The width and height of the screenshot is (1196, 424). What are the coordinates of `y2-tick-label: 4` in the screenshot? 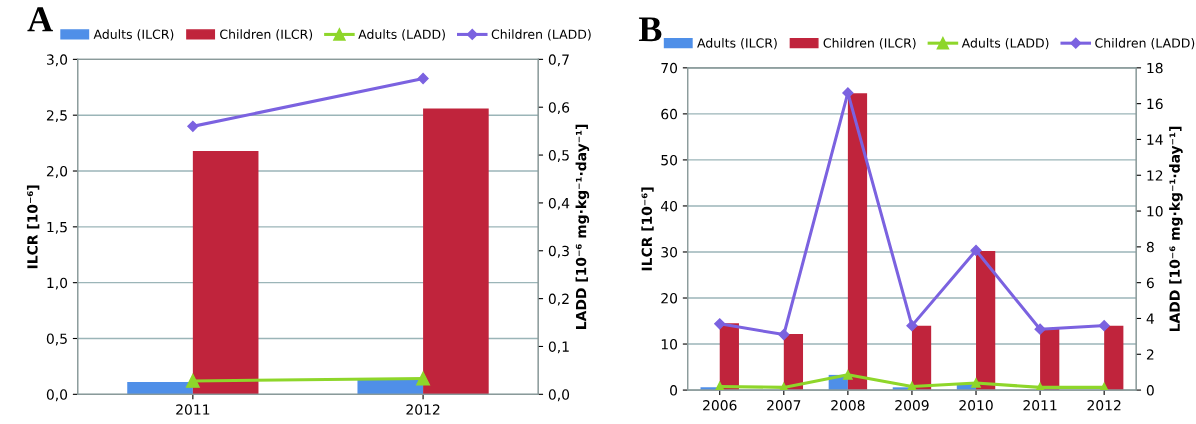 It's located at (1150, 318).